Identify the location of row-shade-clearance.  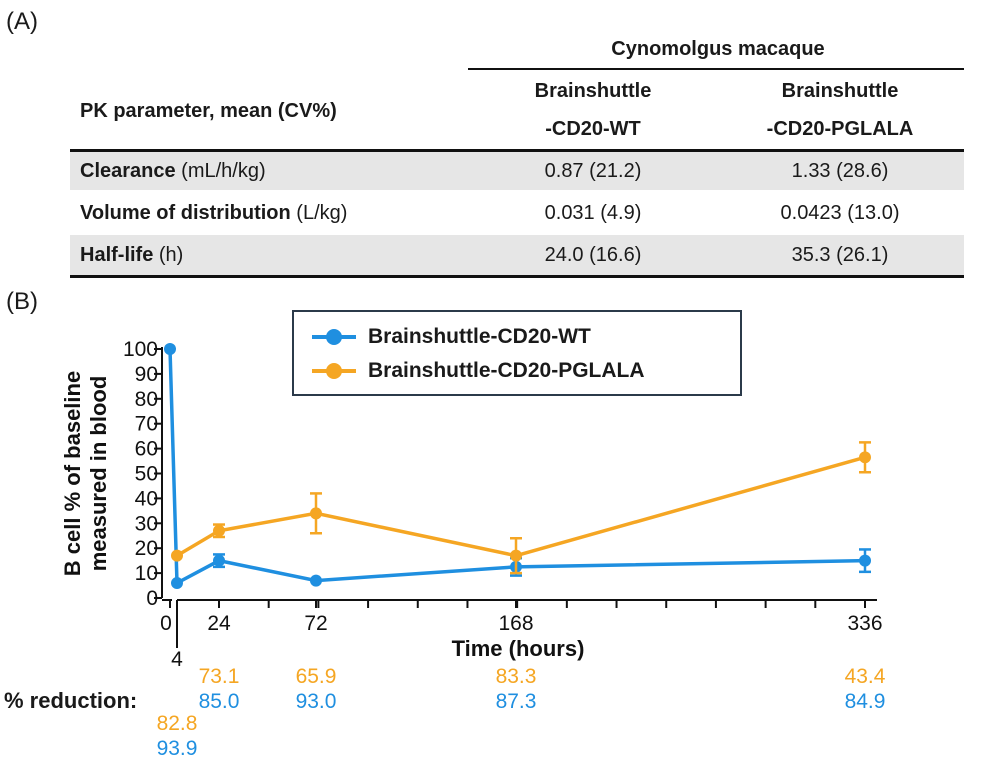
(517, 170).